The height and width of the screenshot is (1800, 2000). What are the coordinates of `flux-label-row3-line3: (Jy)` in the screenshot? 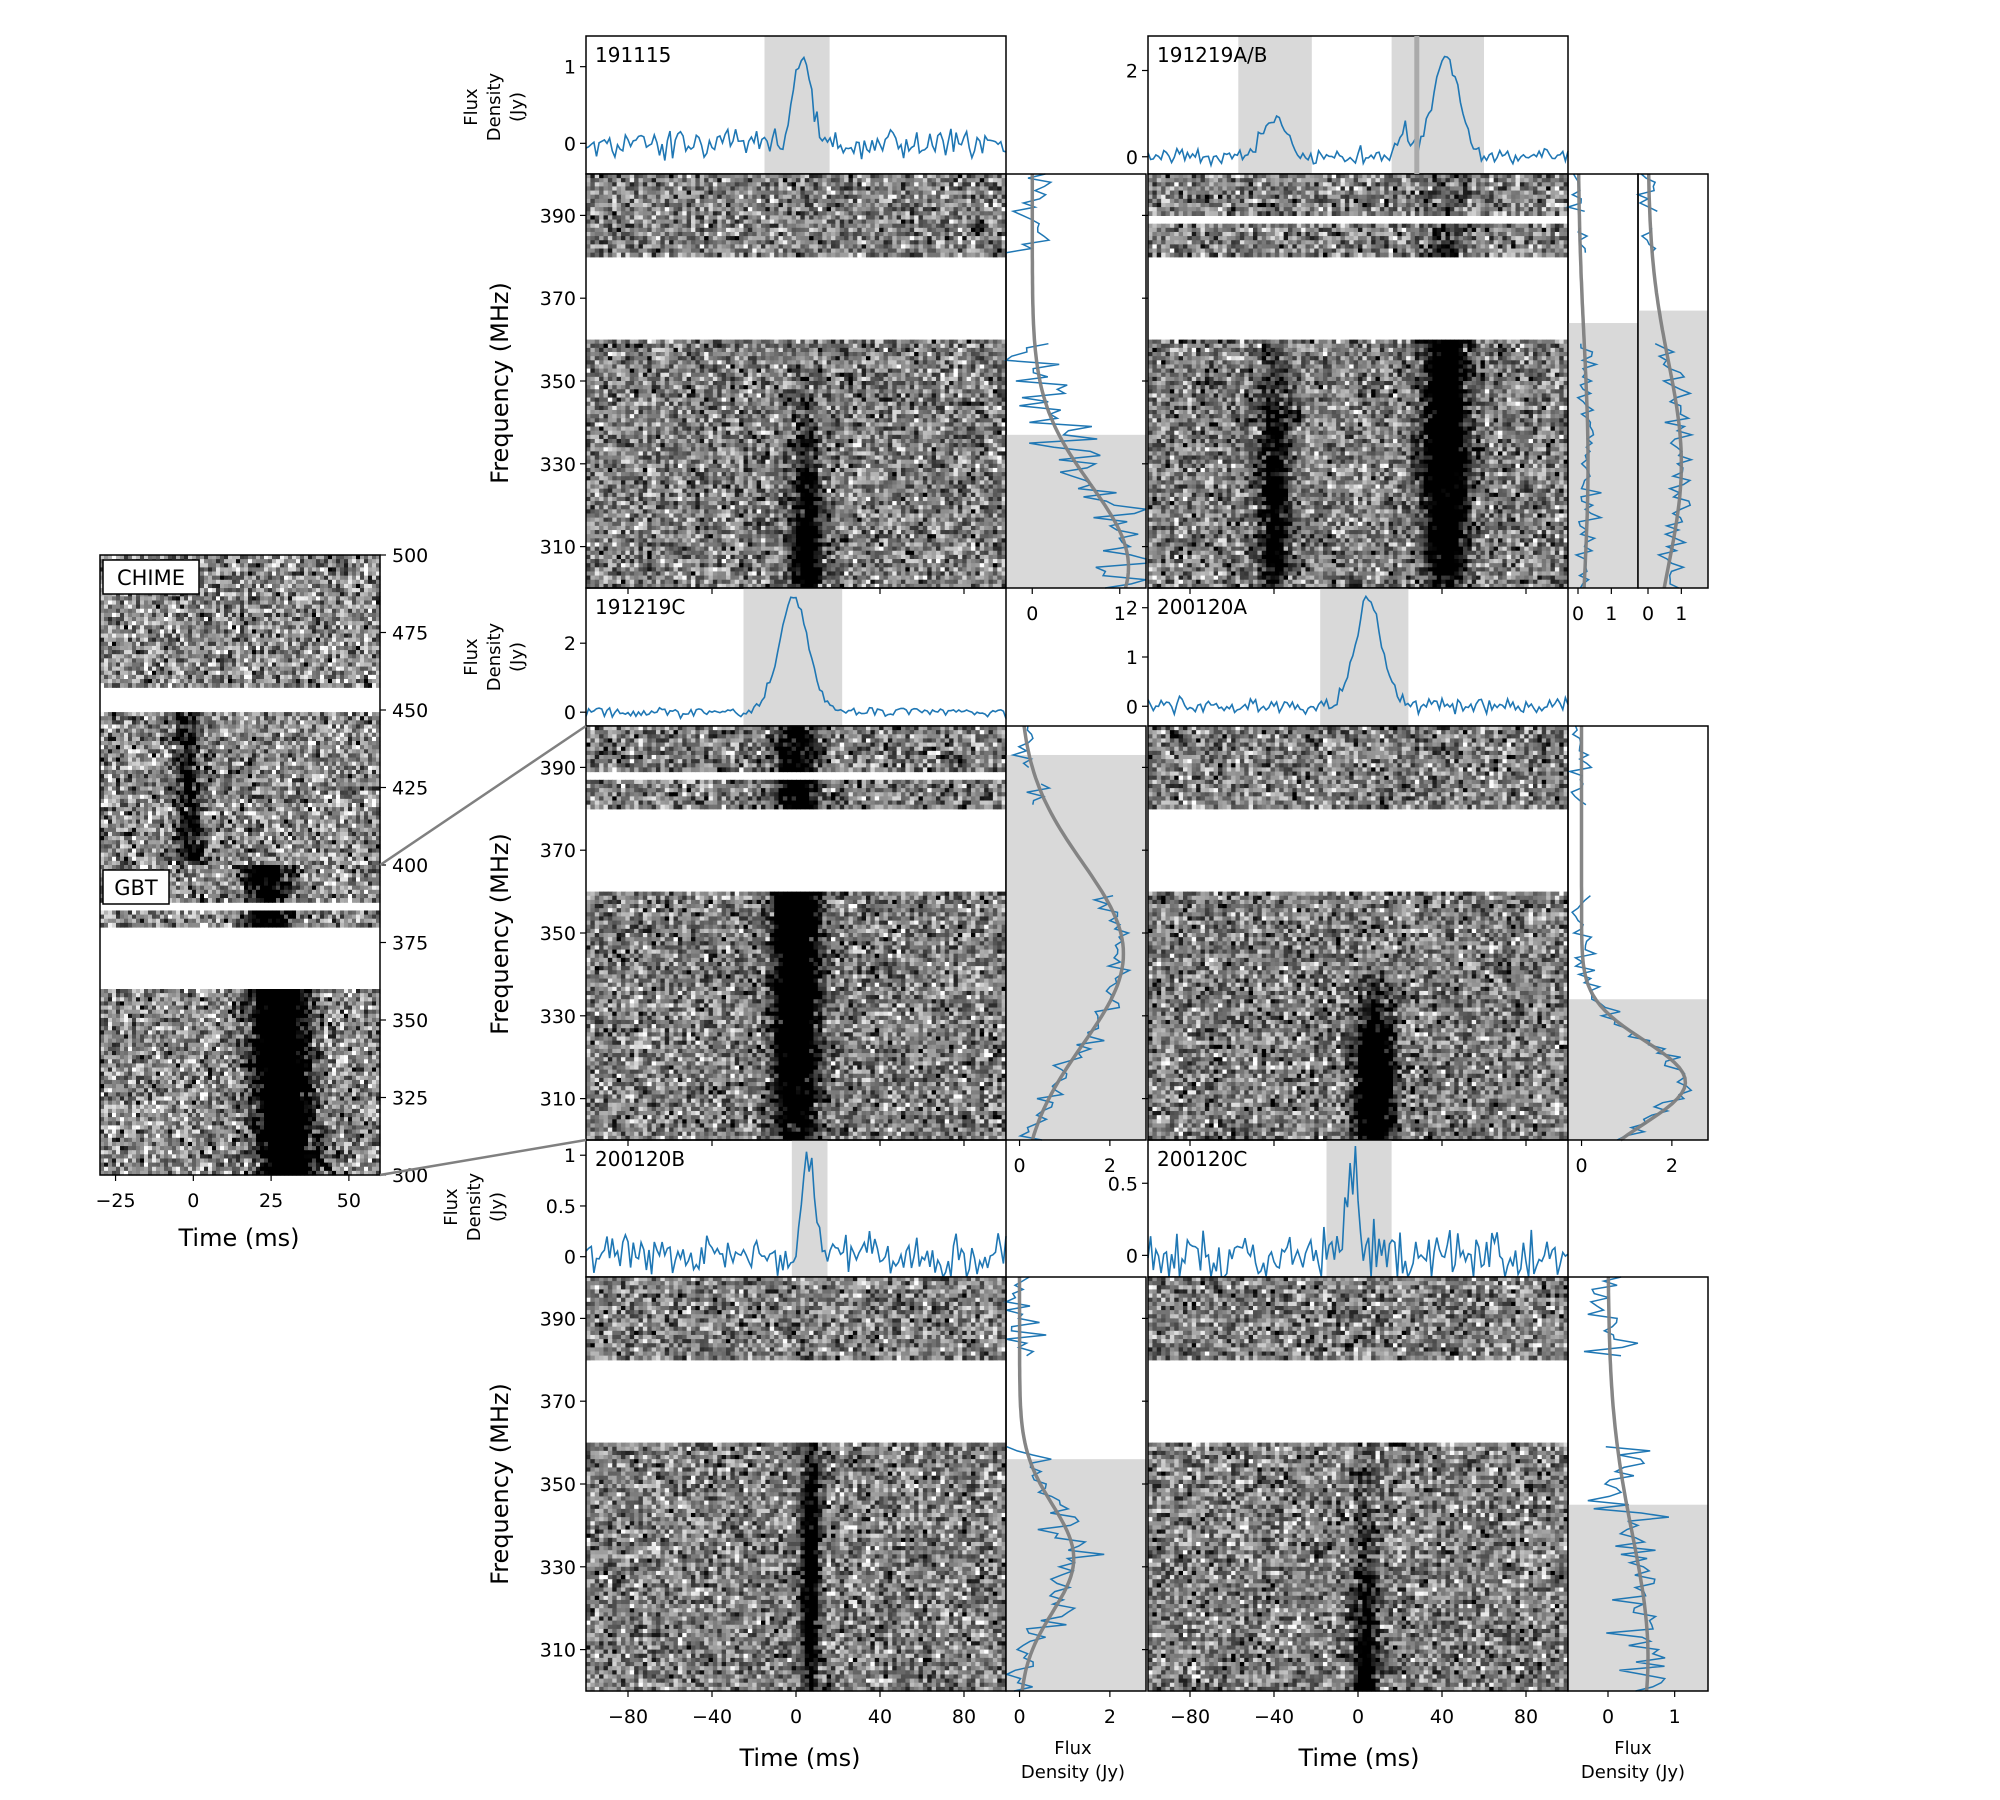 It's located at (497, 1207).